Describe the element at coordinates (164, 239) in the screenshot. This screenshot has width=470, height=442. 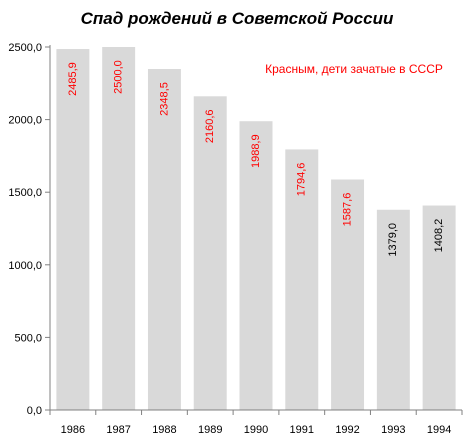
I see `bar-1988` at that location.